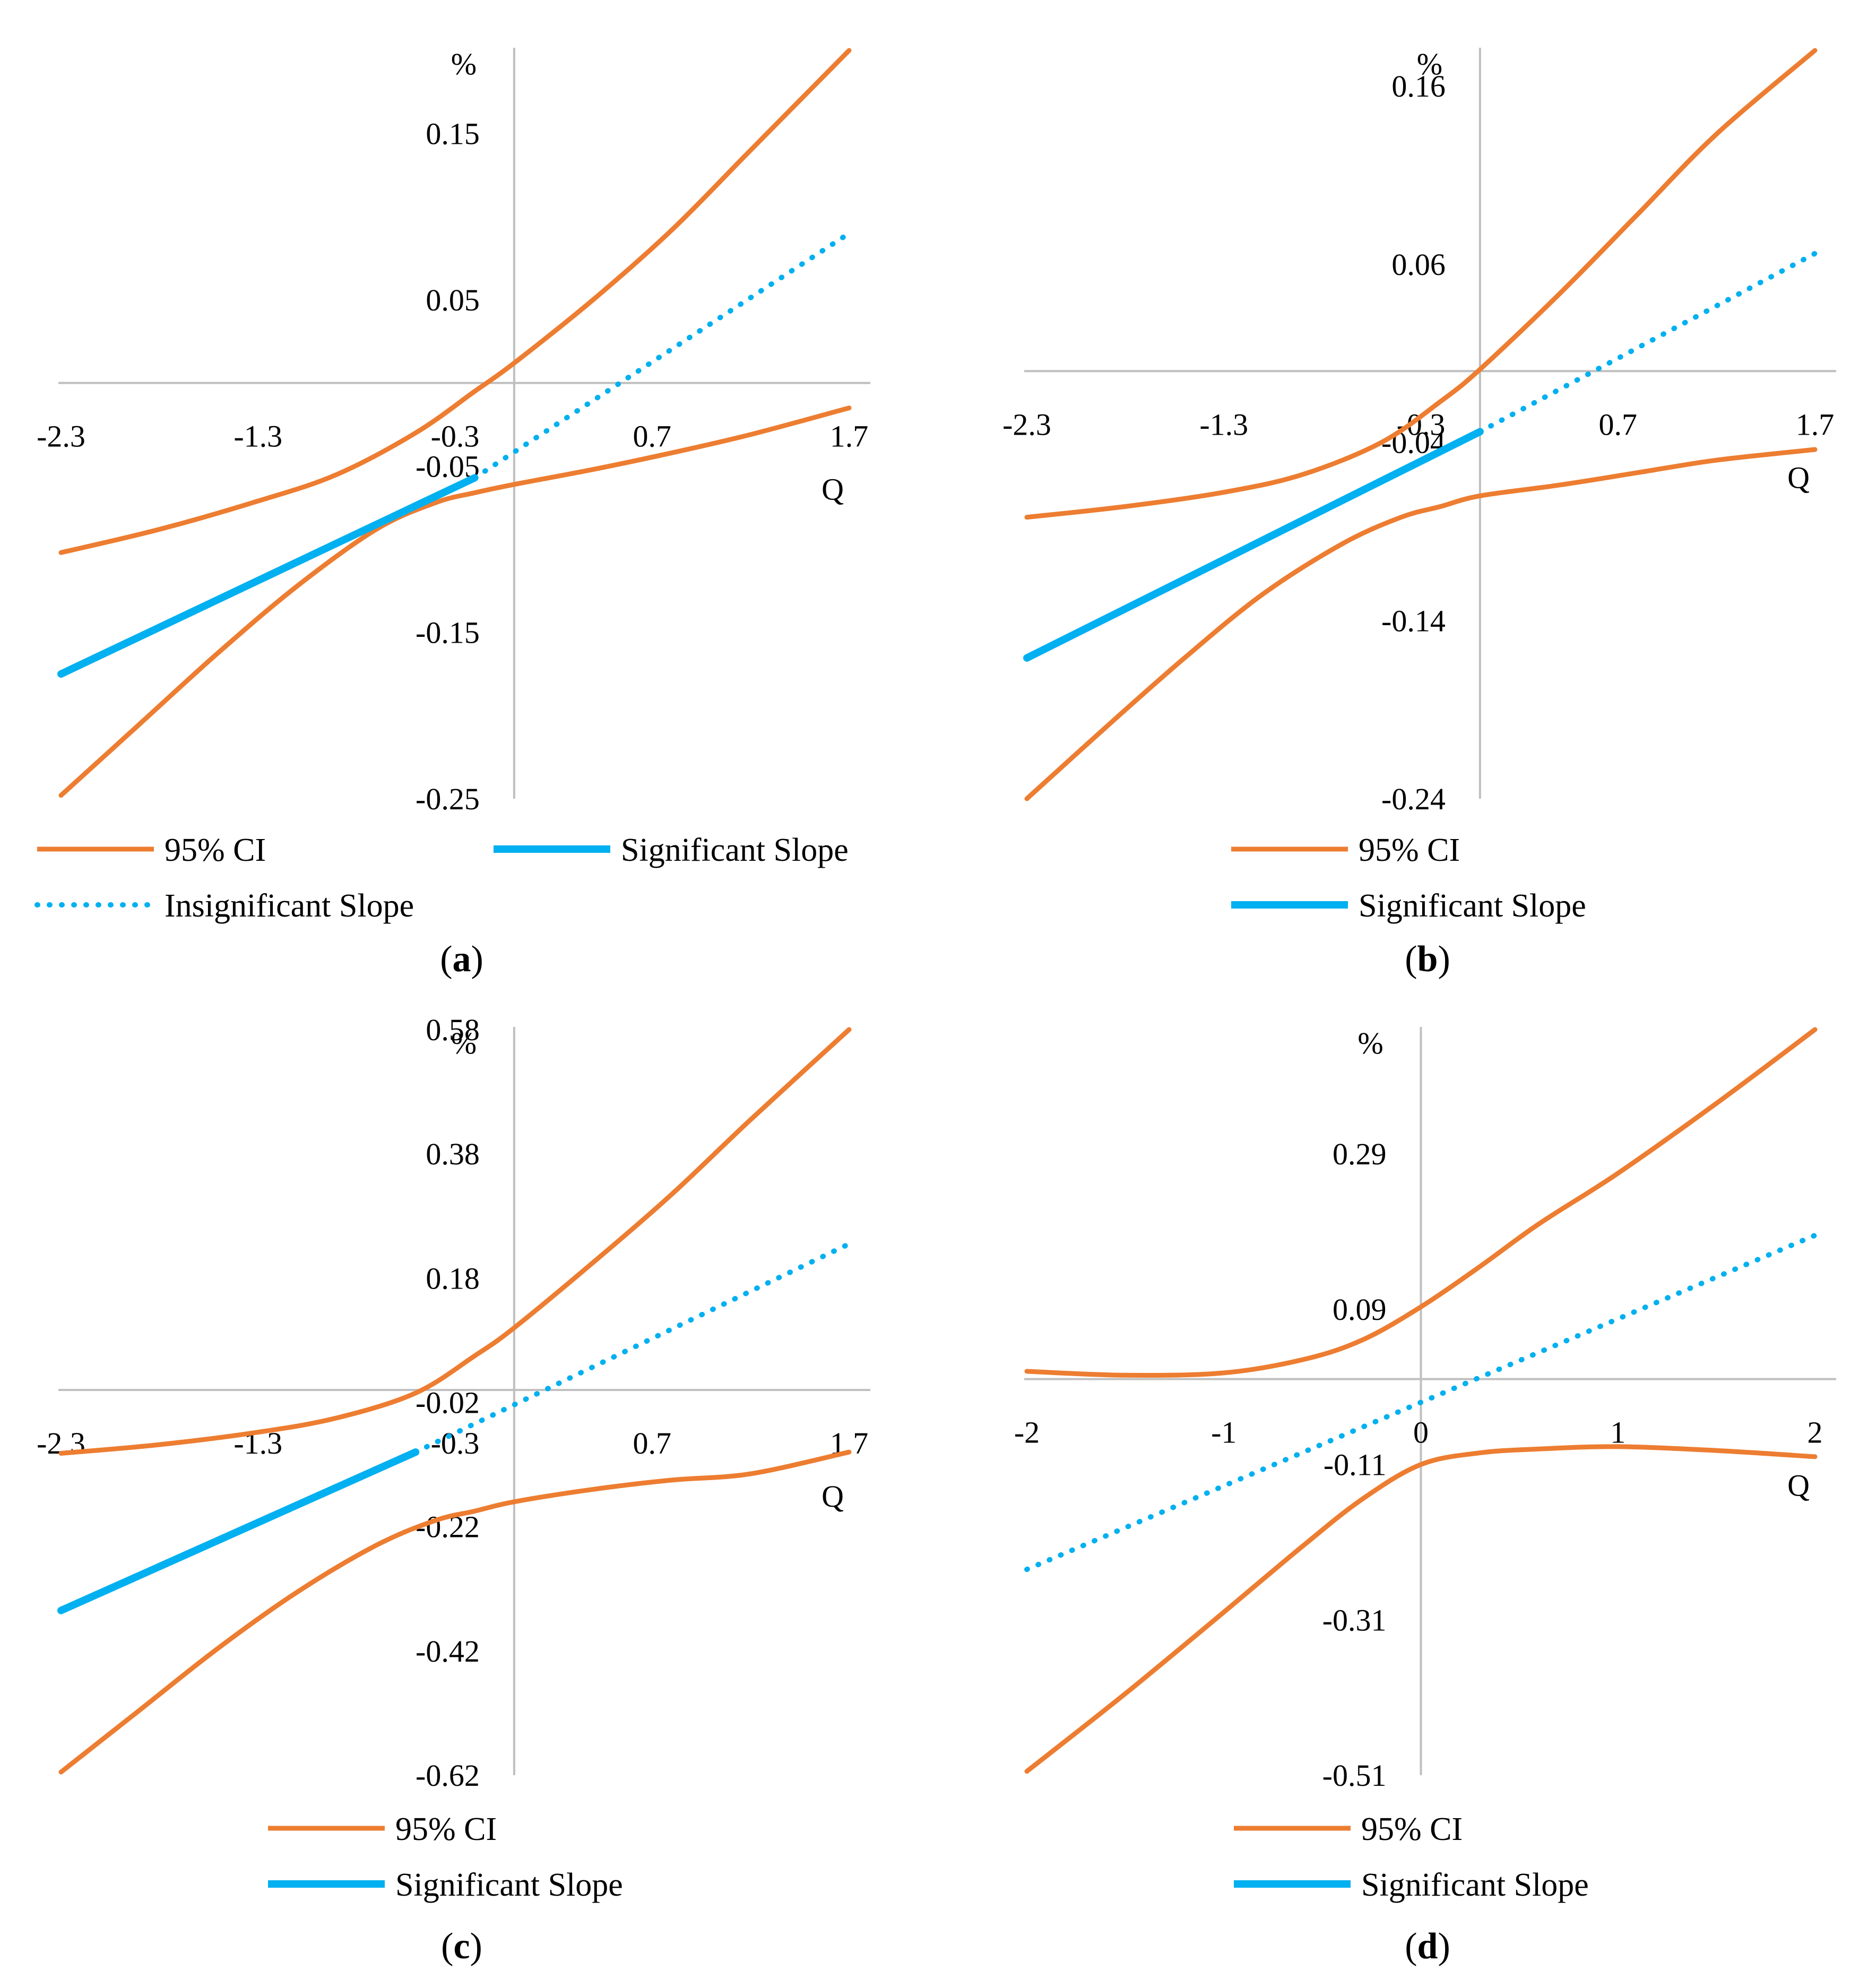 This screenshot has height=1988, width=1868. Describe the element at coordinates (453, 134) in the screenshot. I see `y-tick-label: 0.15` at that location.